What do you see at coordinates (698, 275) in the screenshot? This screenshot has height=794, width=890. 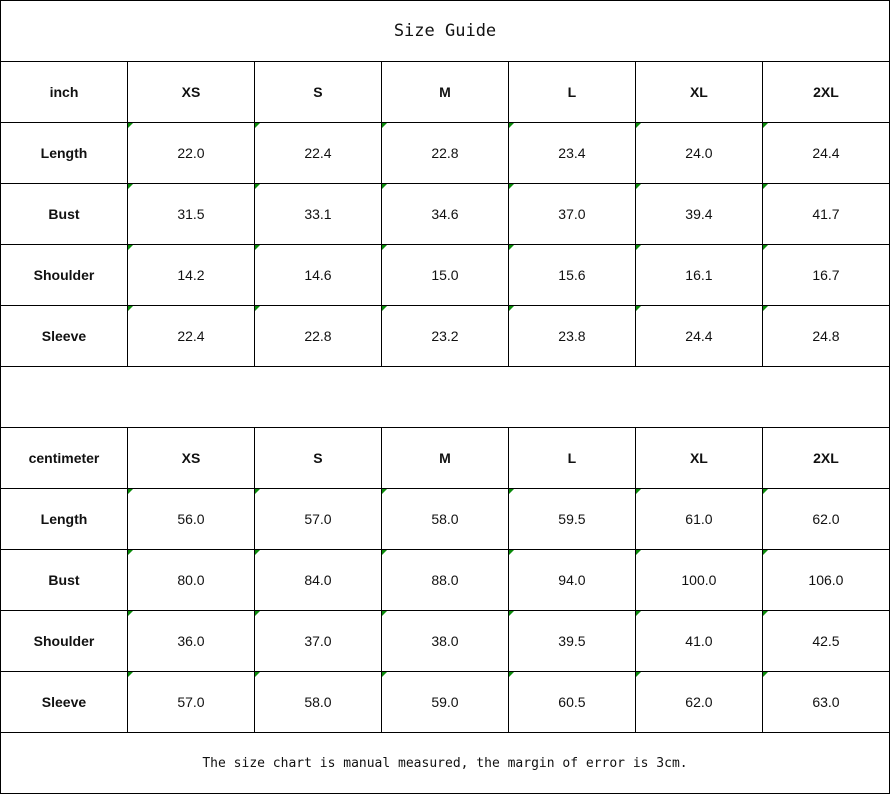 I see `measure-value: 16.1` at bounding box center [698, 275].